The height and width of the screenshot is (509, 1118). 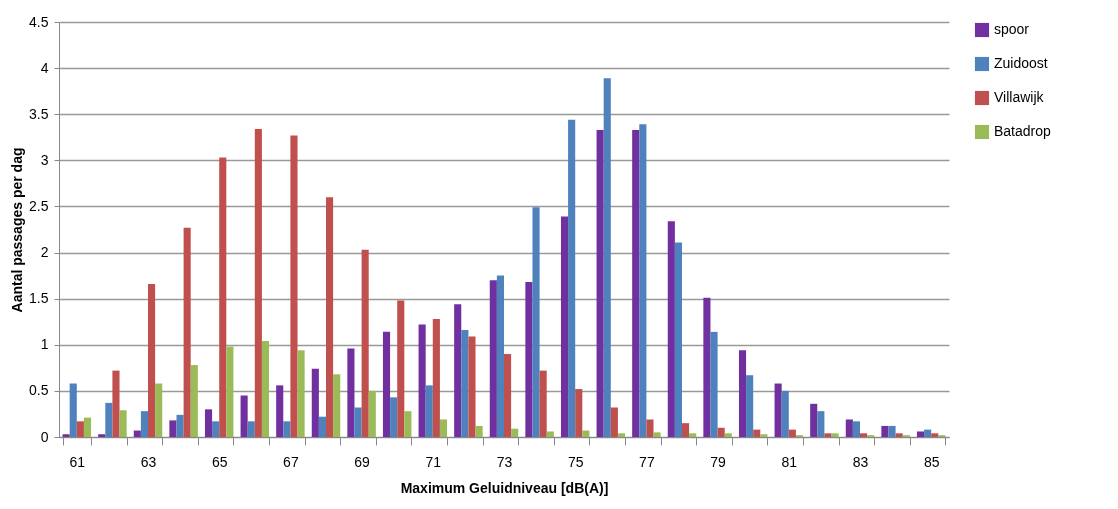 What do you see at coordinates (77, 461) in the screenshot?
I see `x-tick-label: 61` at bounding box center [77, 461].